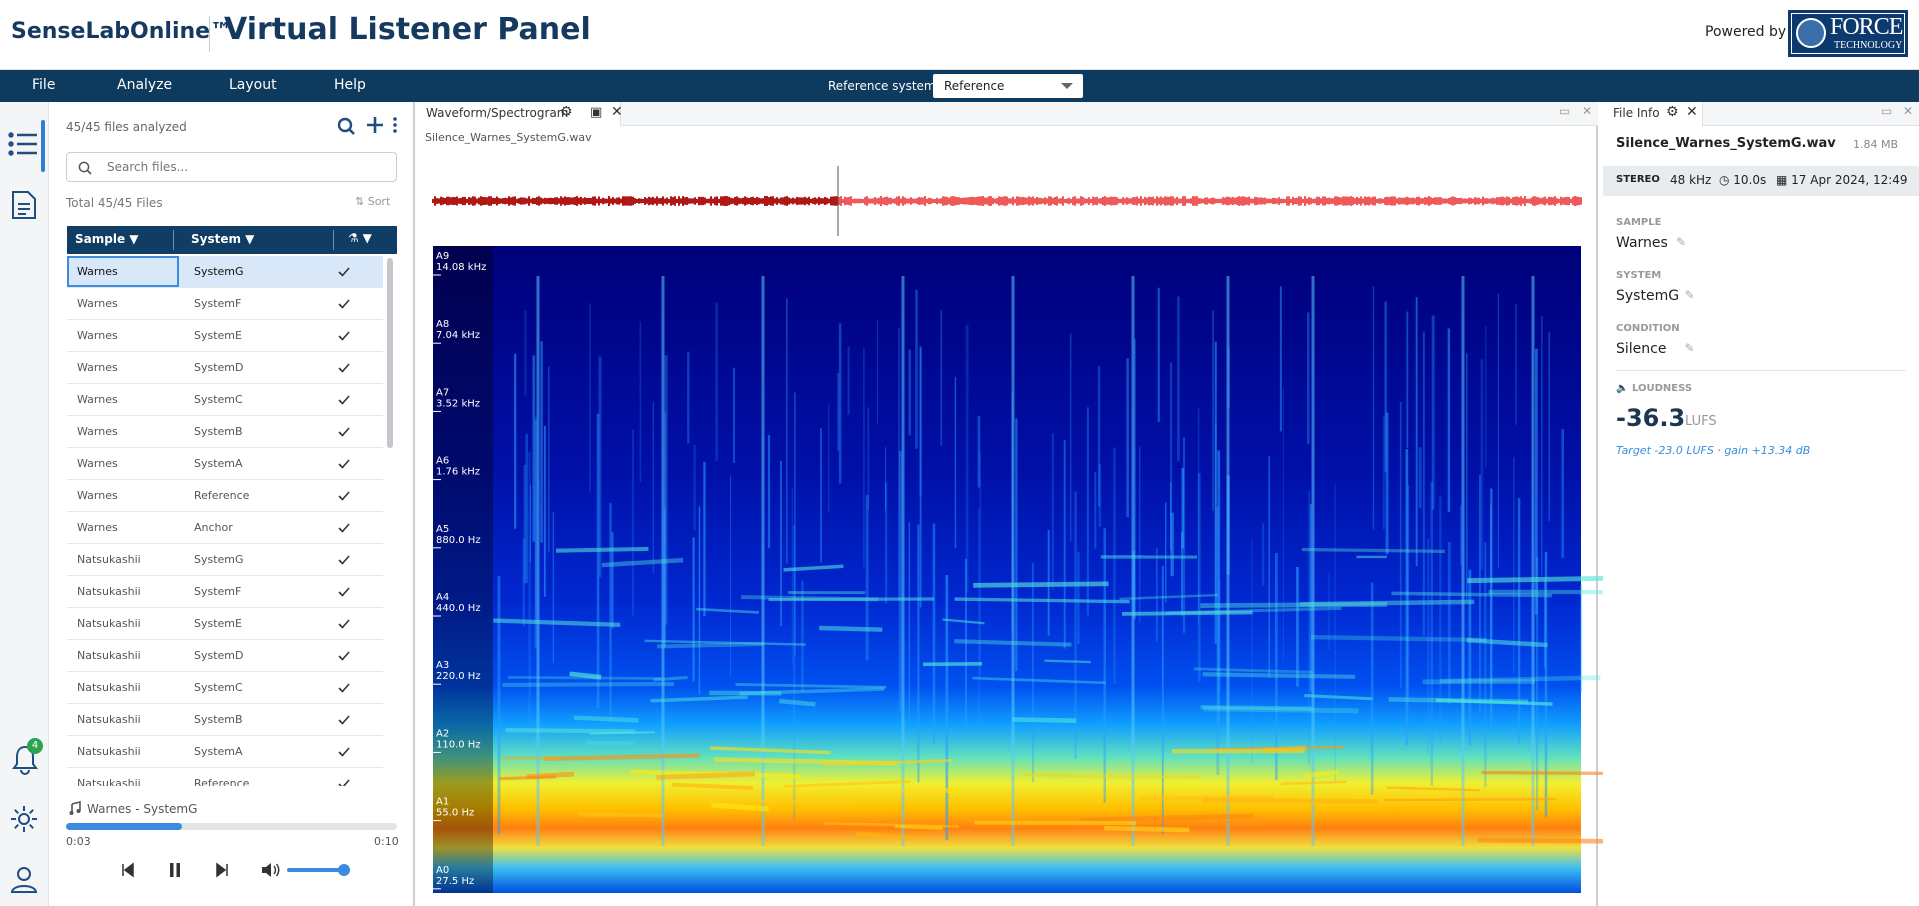 This screenshot has height=906, width=1919. What do you see at coordinates (271, 870) in the screenshot?
I see `volume-icon` at bounding box center [271, 870].